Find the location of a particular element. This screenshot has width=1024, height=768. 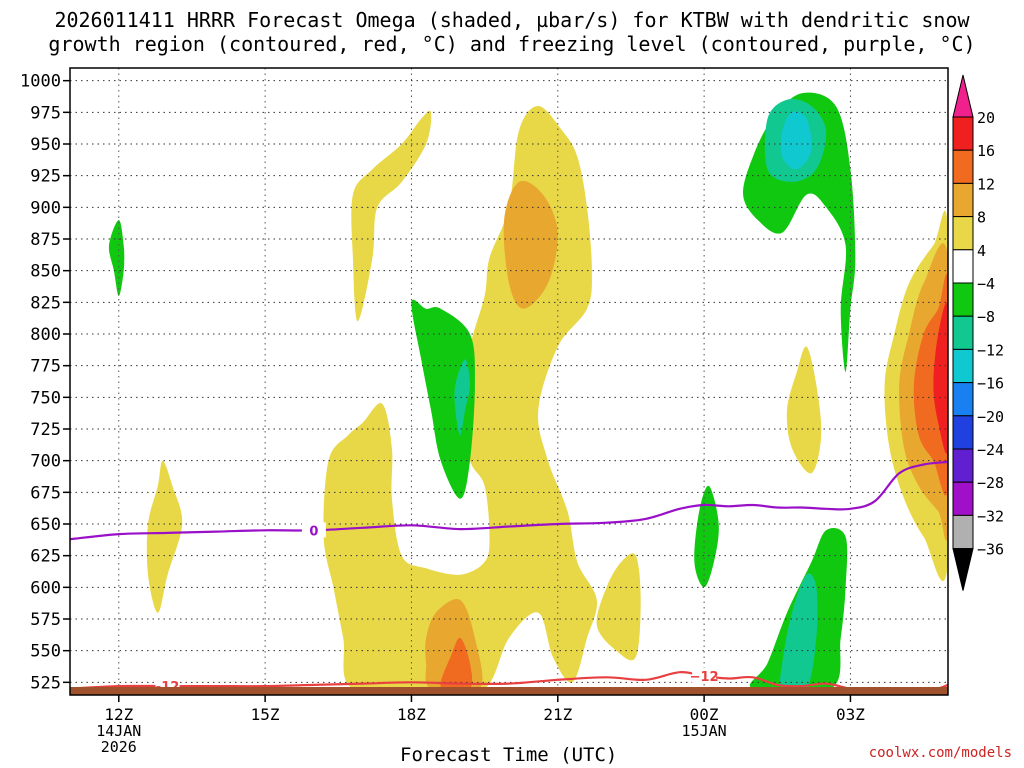

y-tick-label-825: 825 is located at coordinates (45, 303).